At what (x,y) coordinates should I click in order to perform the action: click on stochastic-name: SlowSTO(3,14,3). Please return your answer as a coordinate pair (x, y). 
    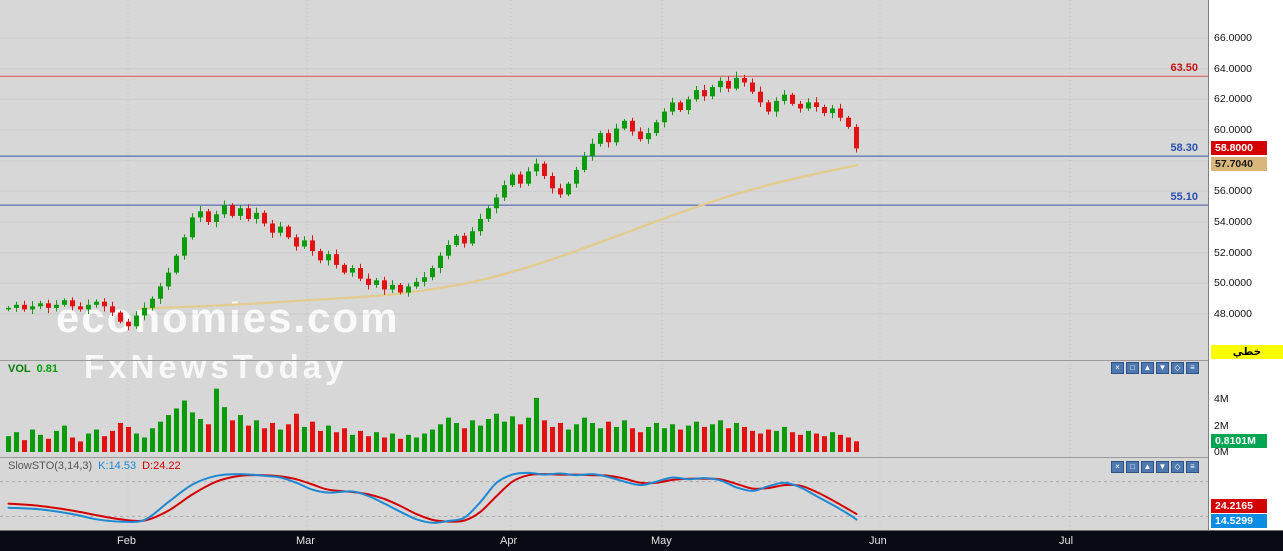
    Looking at the image, I should click on (50, 466).